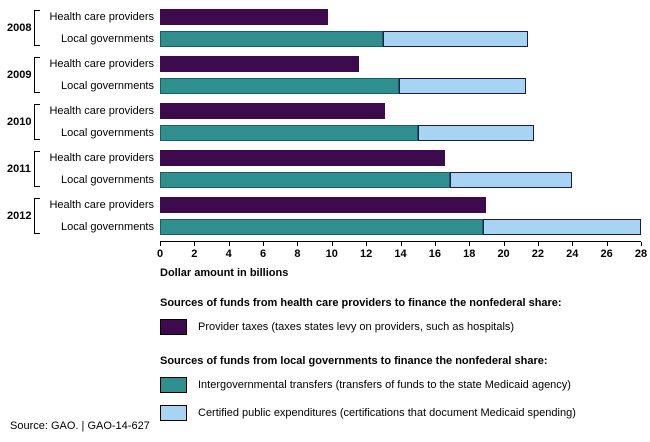  Describe the element at coordinates (366, 254) in the screenshot. I see `x-tick-label: 12` at that location.